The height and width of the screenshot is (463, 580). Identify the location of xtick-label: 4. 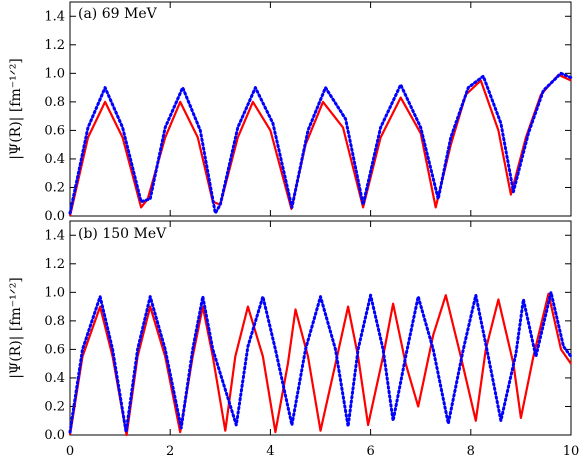
(270, 451).